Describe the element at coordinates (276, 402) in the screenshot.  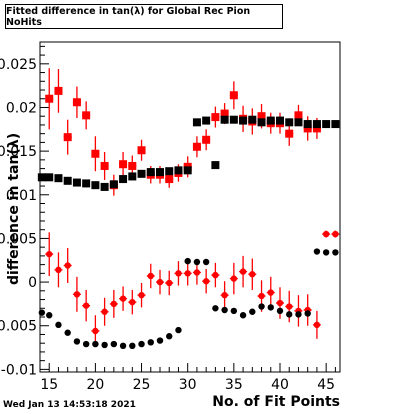
I see `x-axis-label: No. of Fit Points` at that location.